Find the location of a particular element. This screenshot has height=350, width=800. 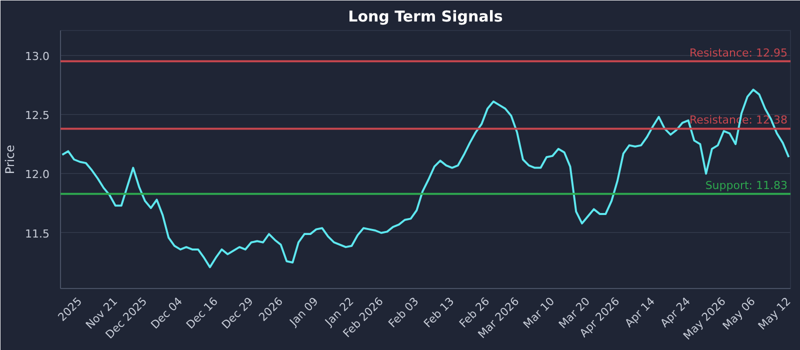

x-tick-label: Dec 04 is located at coordinates (166, 313).